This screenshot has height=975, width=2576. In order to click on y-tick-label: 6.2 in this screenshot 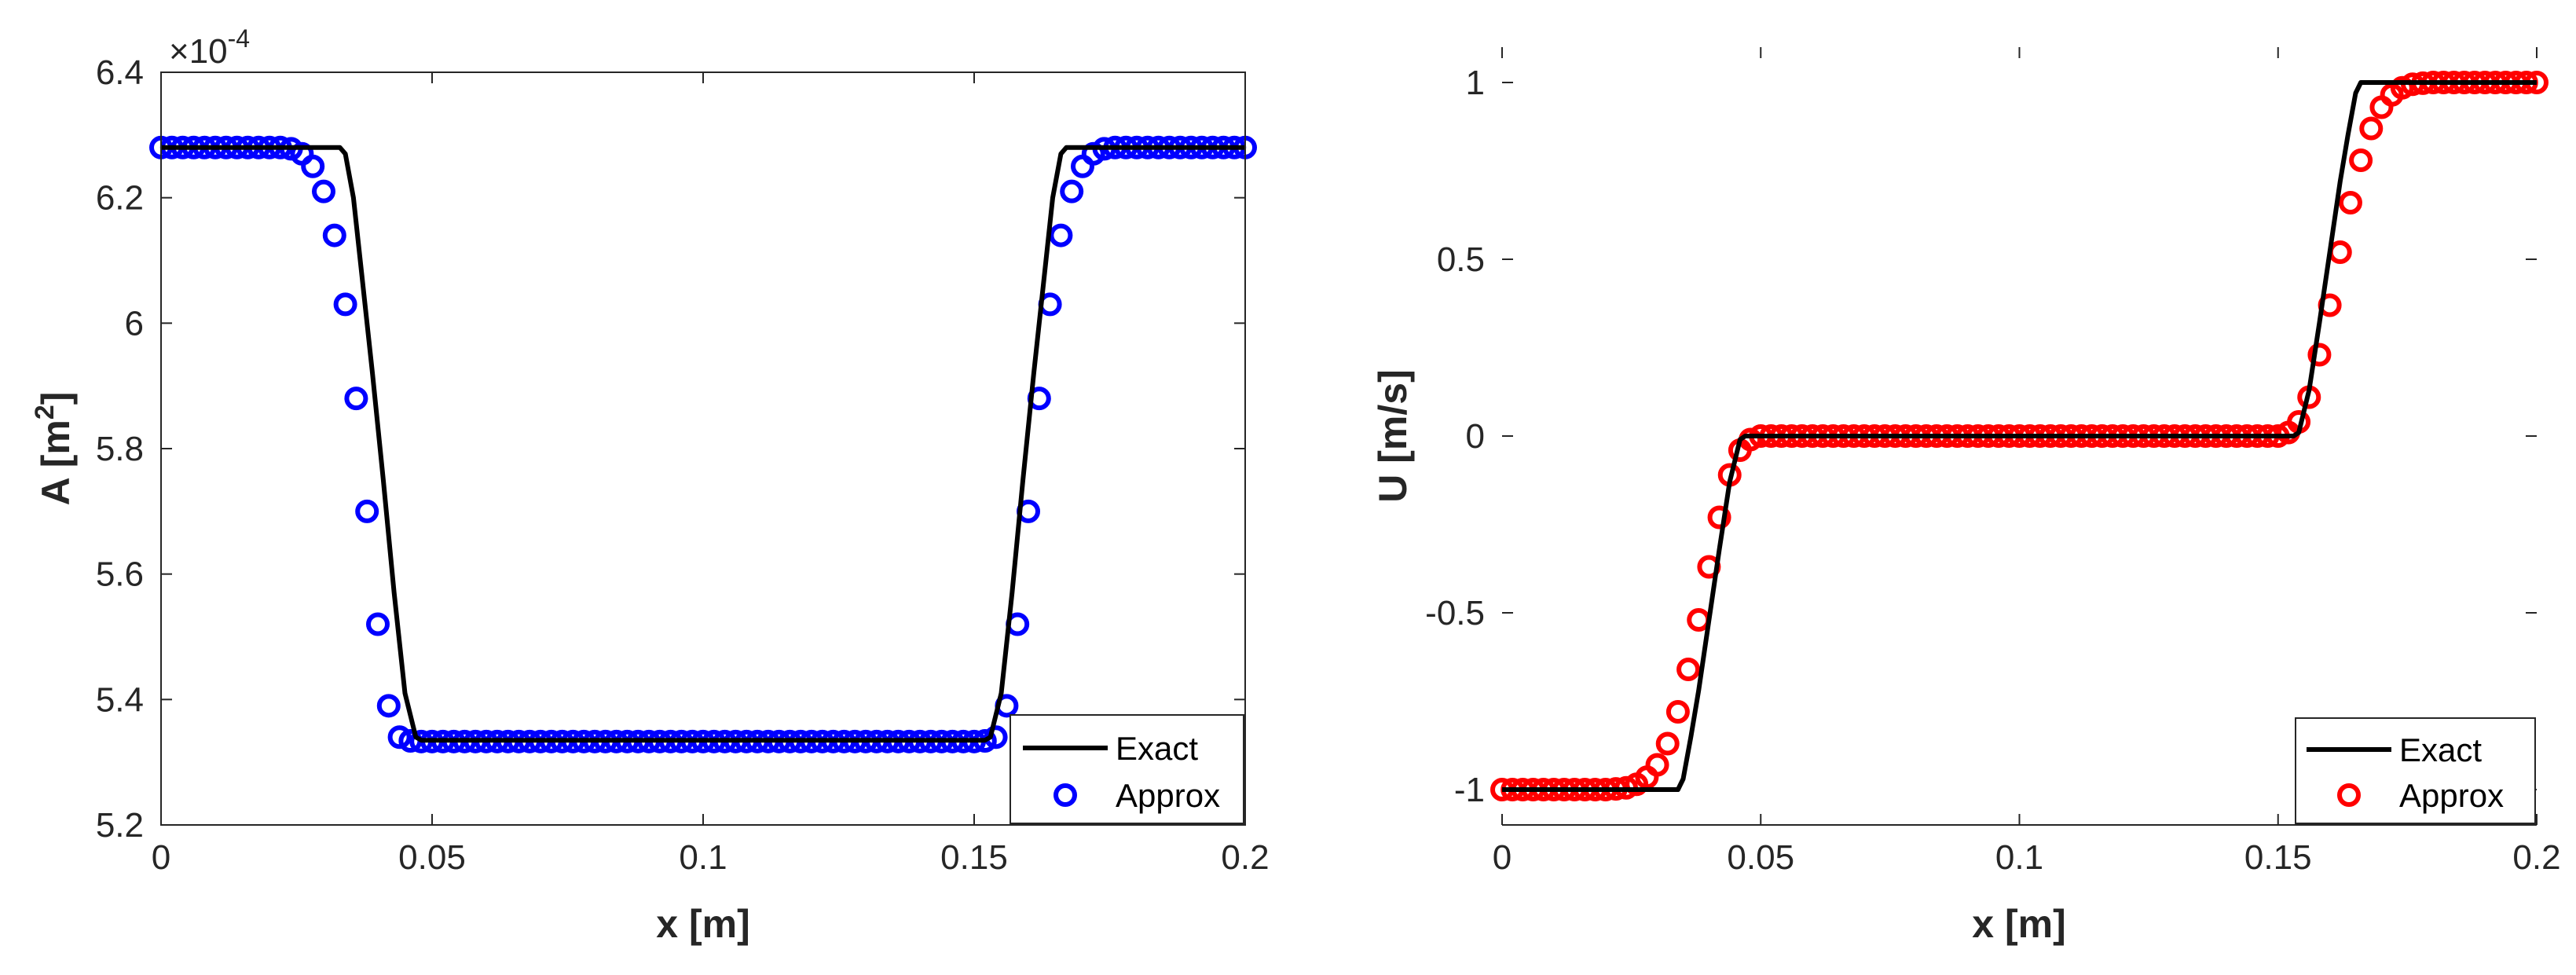, I will do `click(120, 198)`.